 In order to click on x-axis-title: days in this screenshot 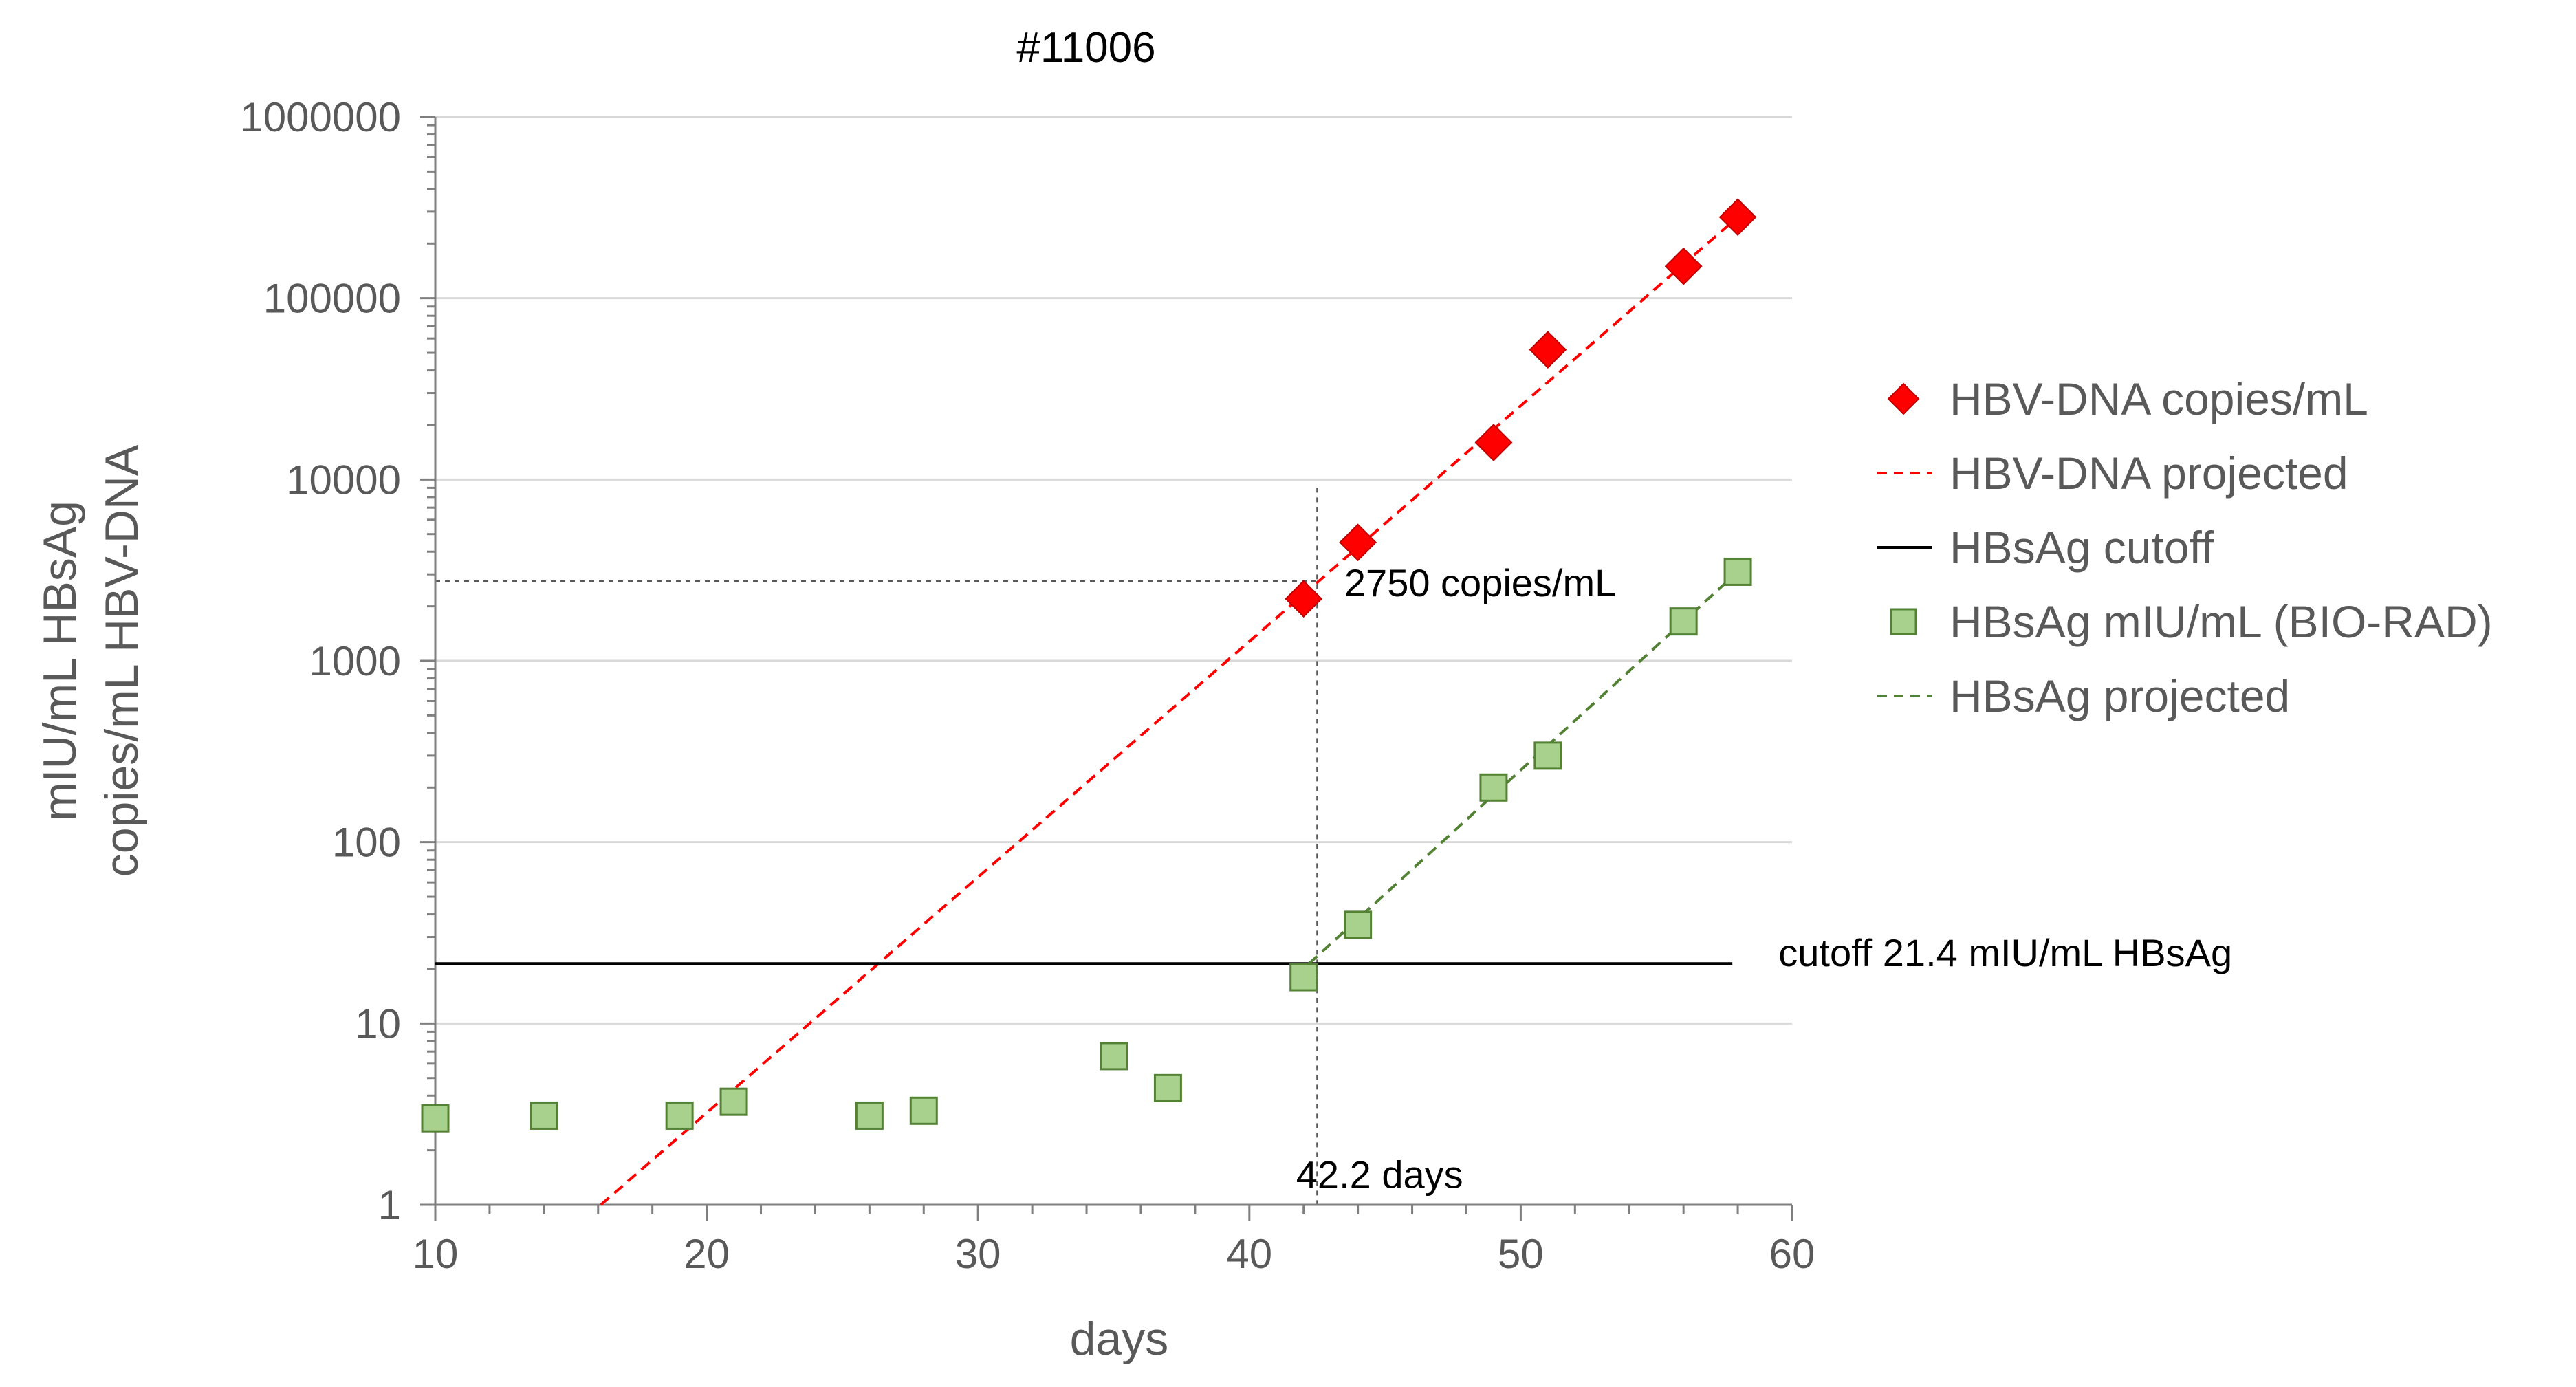, I will do `click(1119, 1339)`.